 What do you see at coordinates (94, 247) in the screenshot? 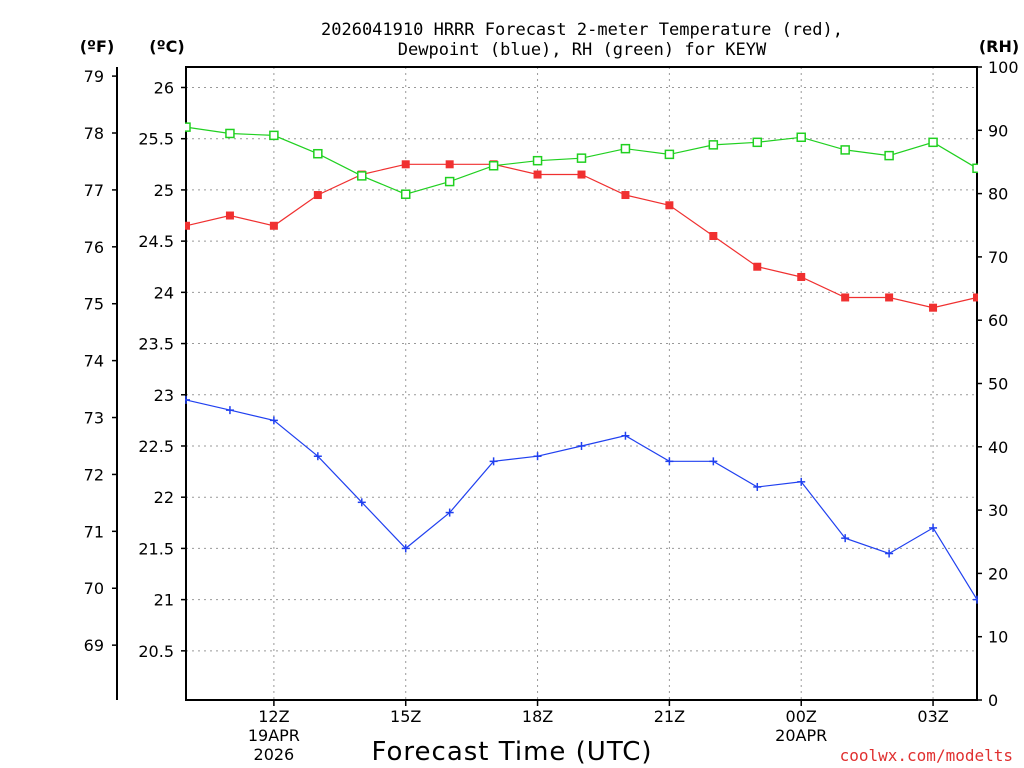
I see `fahrenheit-tick-label: 76` at bounding box center [94, 247].